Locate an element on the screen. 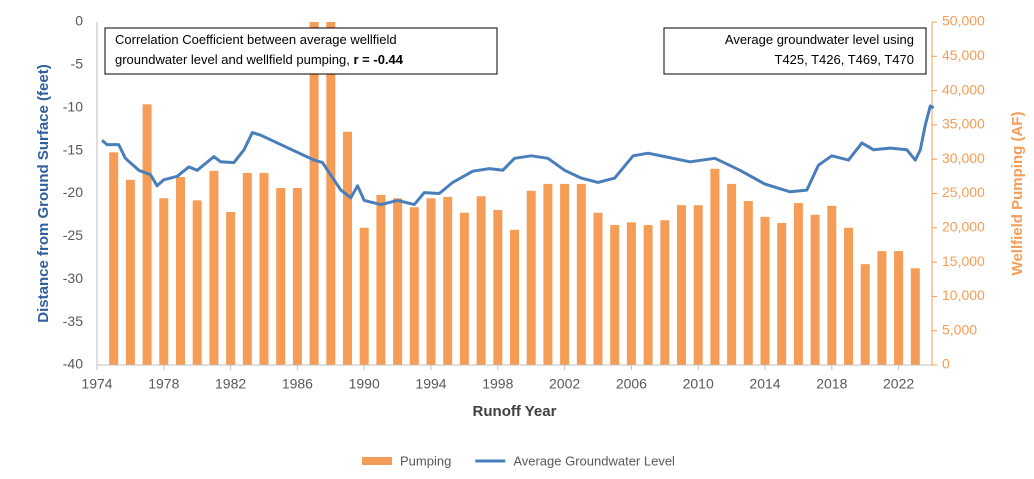 The image size is (1034, 479). annotation-line: Average groundwater level using is located at coordinates (819, 39).